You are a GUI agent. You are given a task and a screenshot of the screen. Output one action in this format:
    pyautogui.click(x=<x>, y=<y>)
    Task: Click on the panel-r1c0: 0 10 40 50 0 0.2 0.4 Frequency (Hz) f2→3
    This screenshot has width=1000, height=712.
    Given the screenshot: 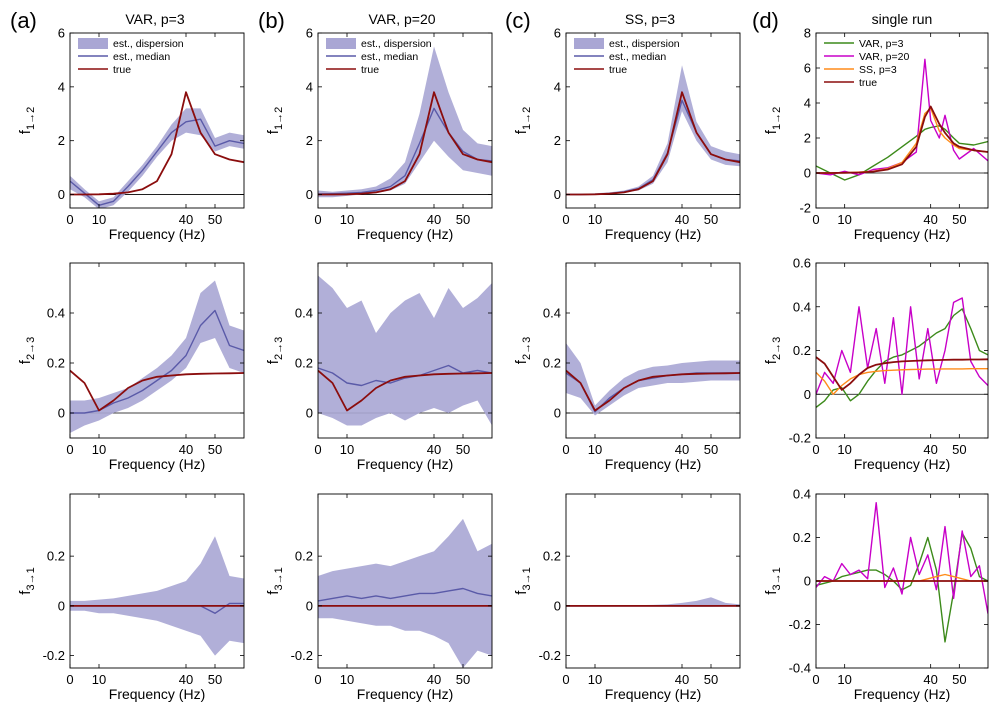 What is the action you would take?
    pyautogui.click(x=131, y=367)
    